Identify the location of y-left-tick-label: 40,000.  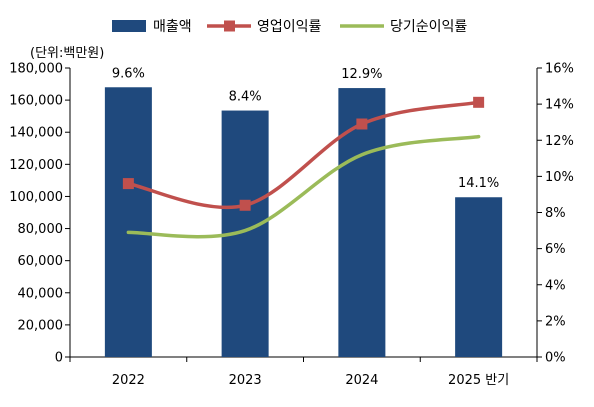
(41, 293).